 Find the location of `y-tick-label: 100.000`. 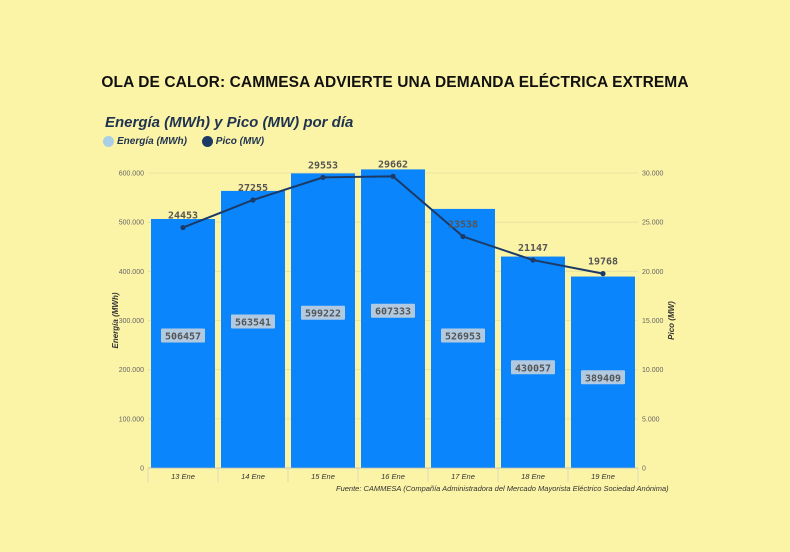

y-tick-label: 100.000 is located at coordinates (131, 419).